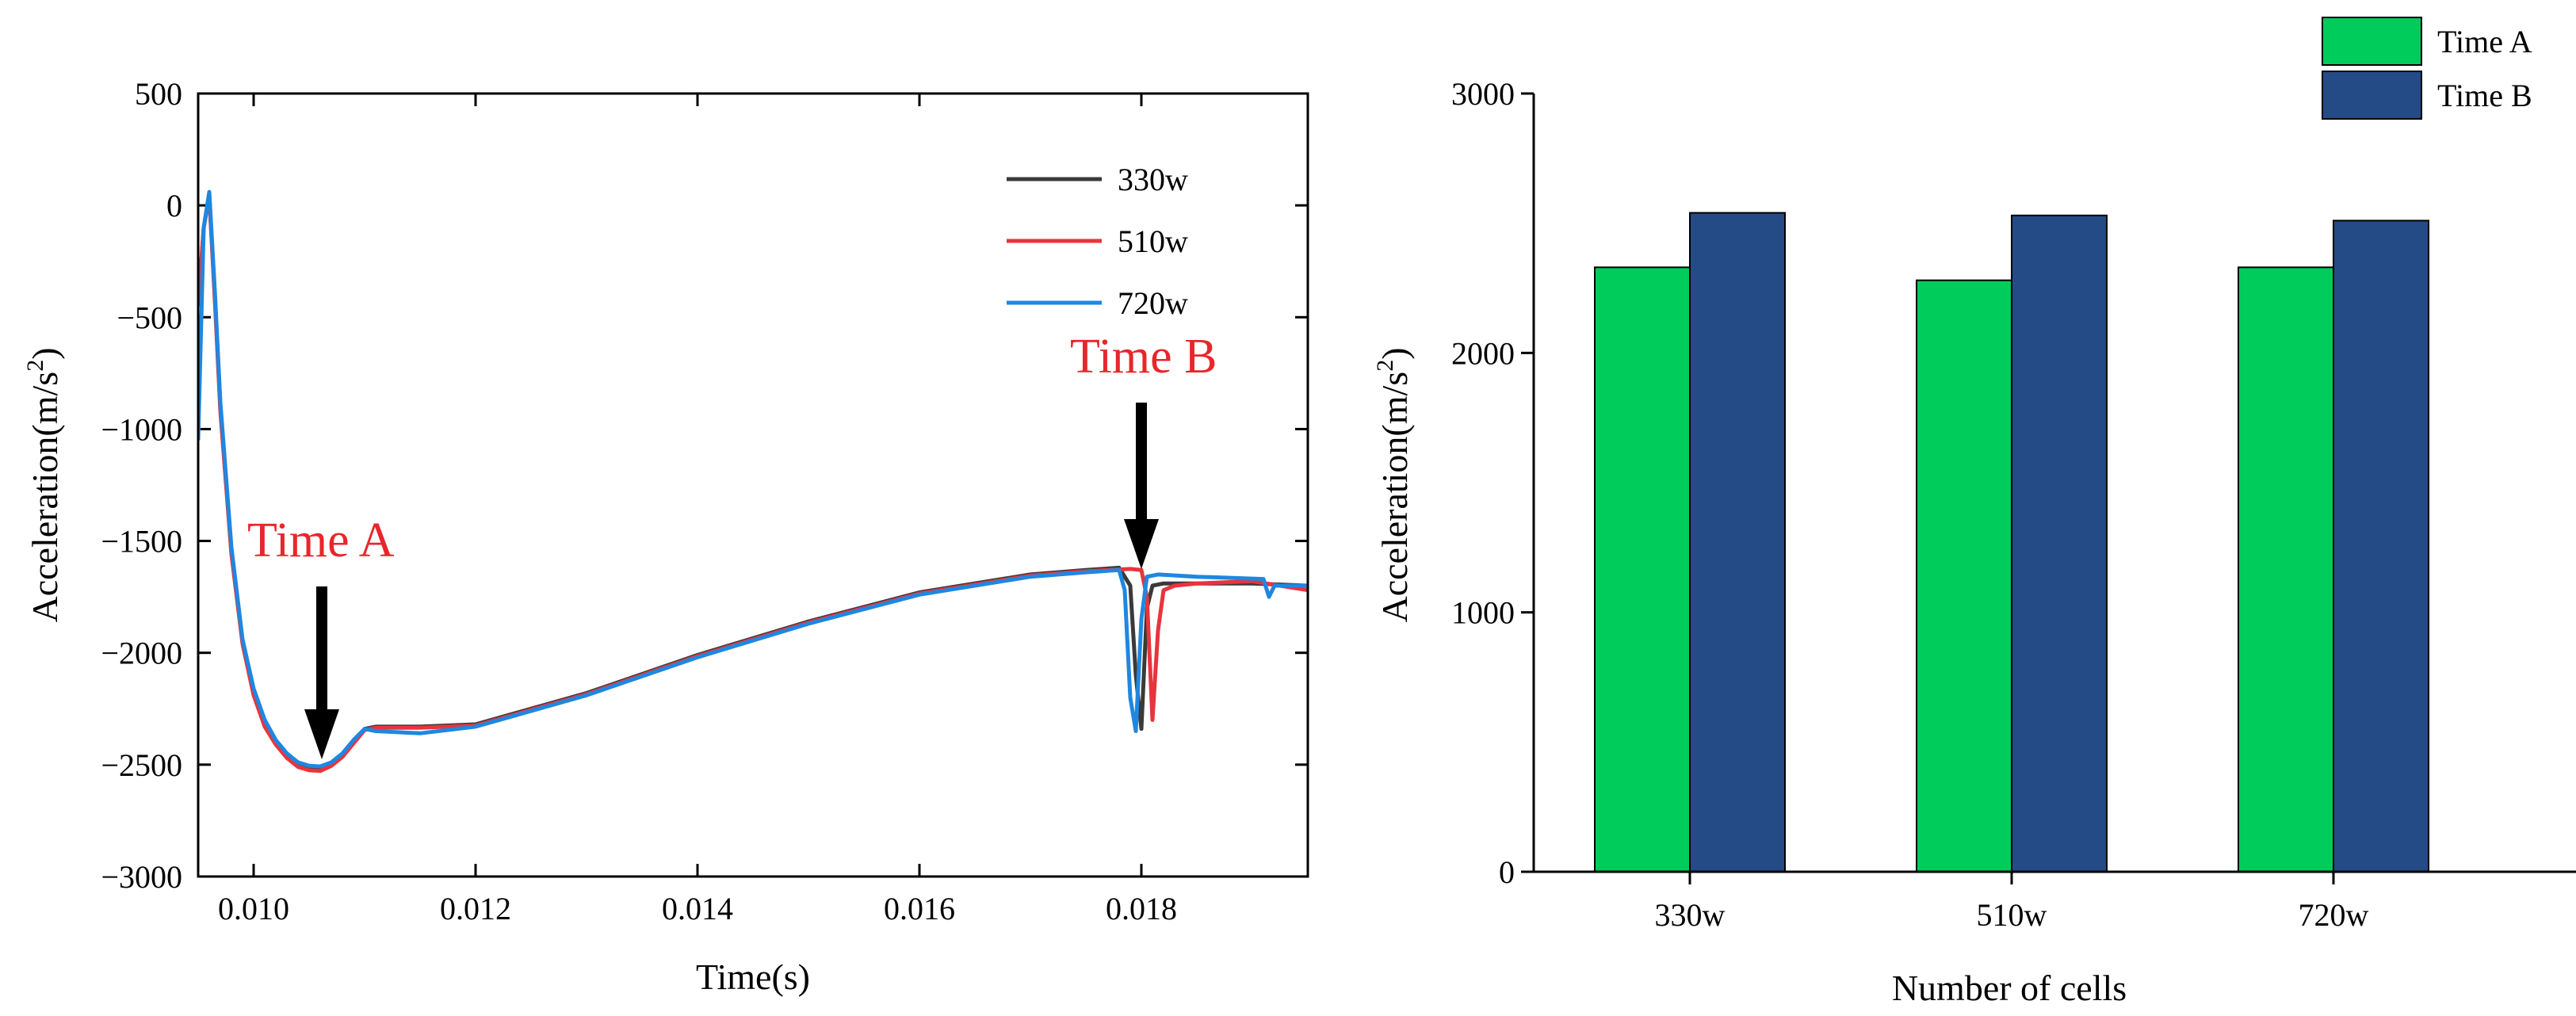  I want to click on y-tick-label: 1000, so click(1483, 613).